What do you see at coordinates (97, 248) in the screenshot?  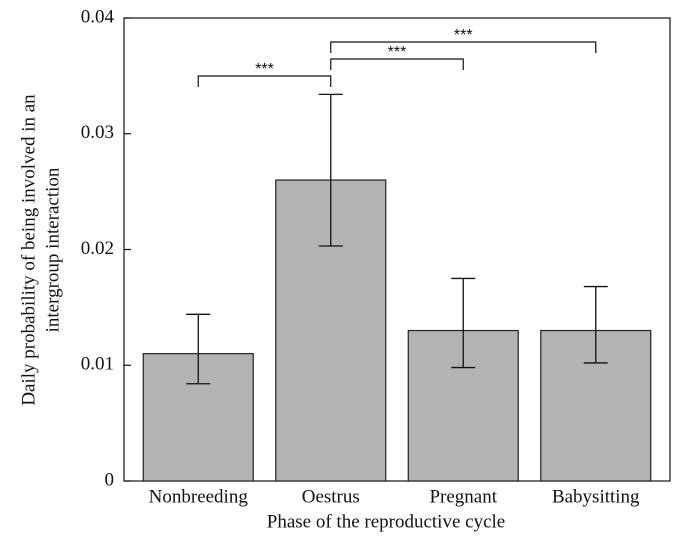 I see `y-tick-label: 0.02` at bounding box center [97, 248].